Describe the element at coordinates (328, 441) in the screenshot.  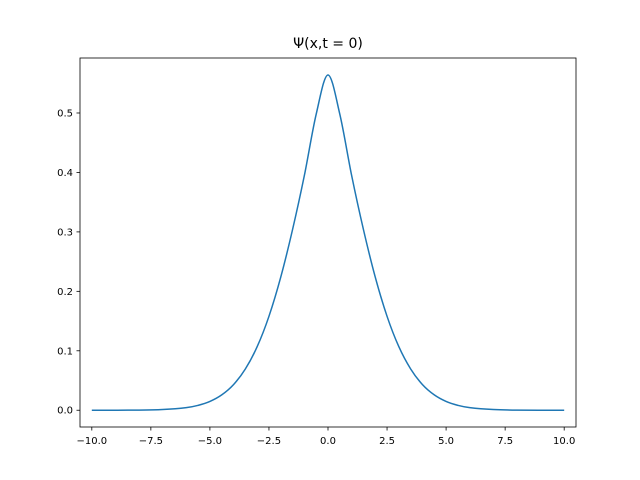
I see `x-tick-label: 0.0` at that location.